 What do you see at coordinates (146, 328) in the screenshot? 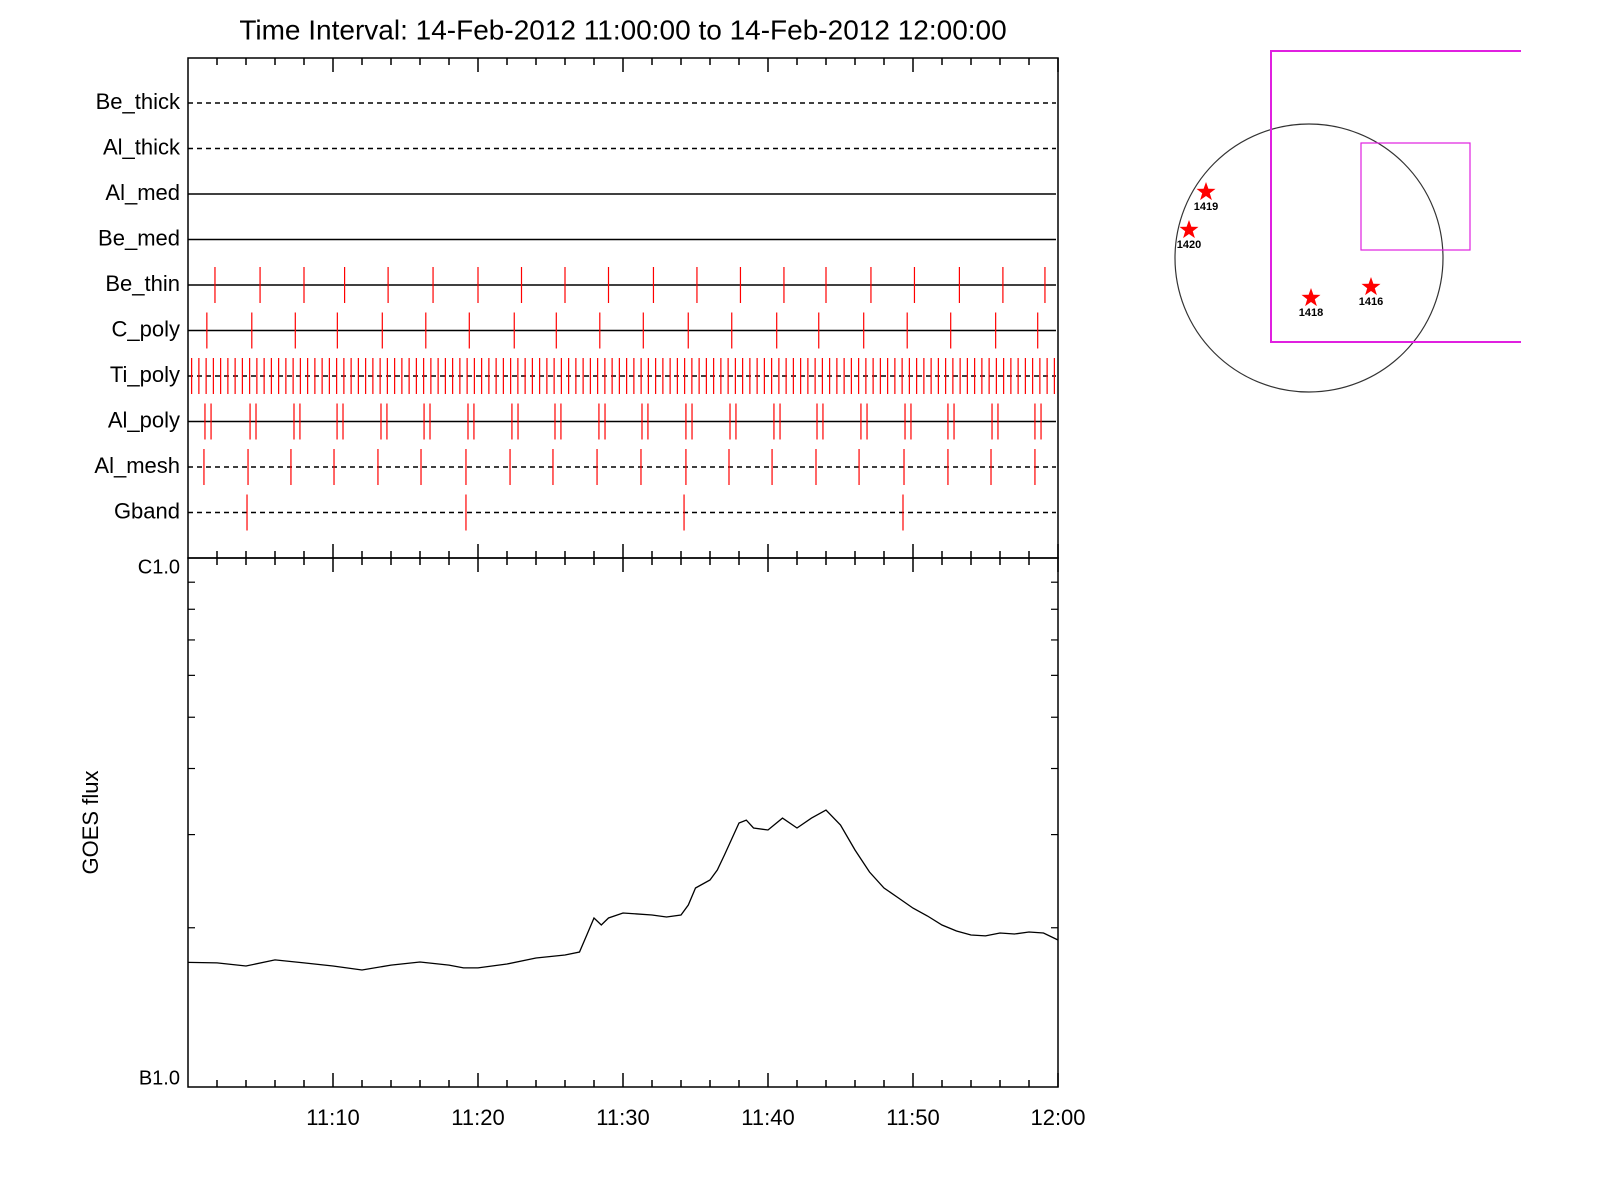
I see `row-label: C_poly` at bounding box center [146, 328].